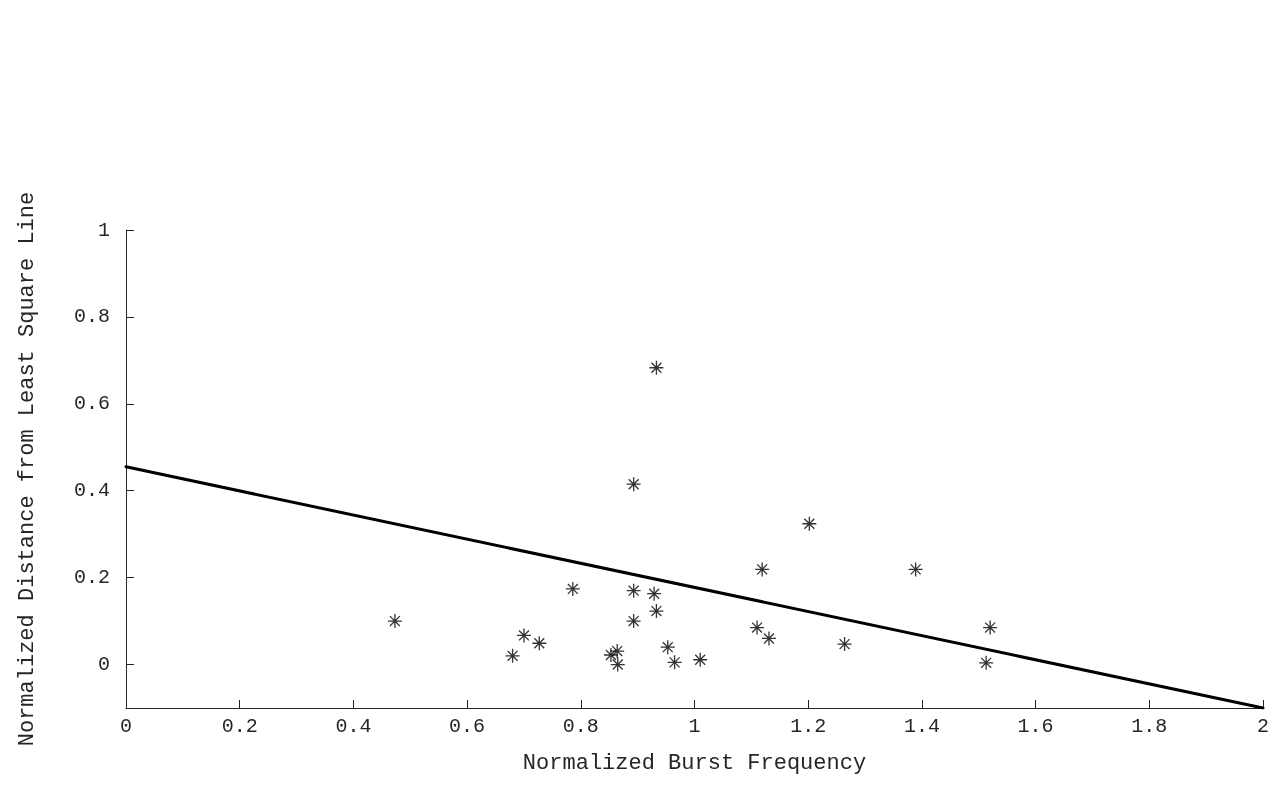 The image size is (1280, 808). I want to click on y-tick-label: 0.8, so click(91, 317).